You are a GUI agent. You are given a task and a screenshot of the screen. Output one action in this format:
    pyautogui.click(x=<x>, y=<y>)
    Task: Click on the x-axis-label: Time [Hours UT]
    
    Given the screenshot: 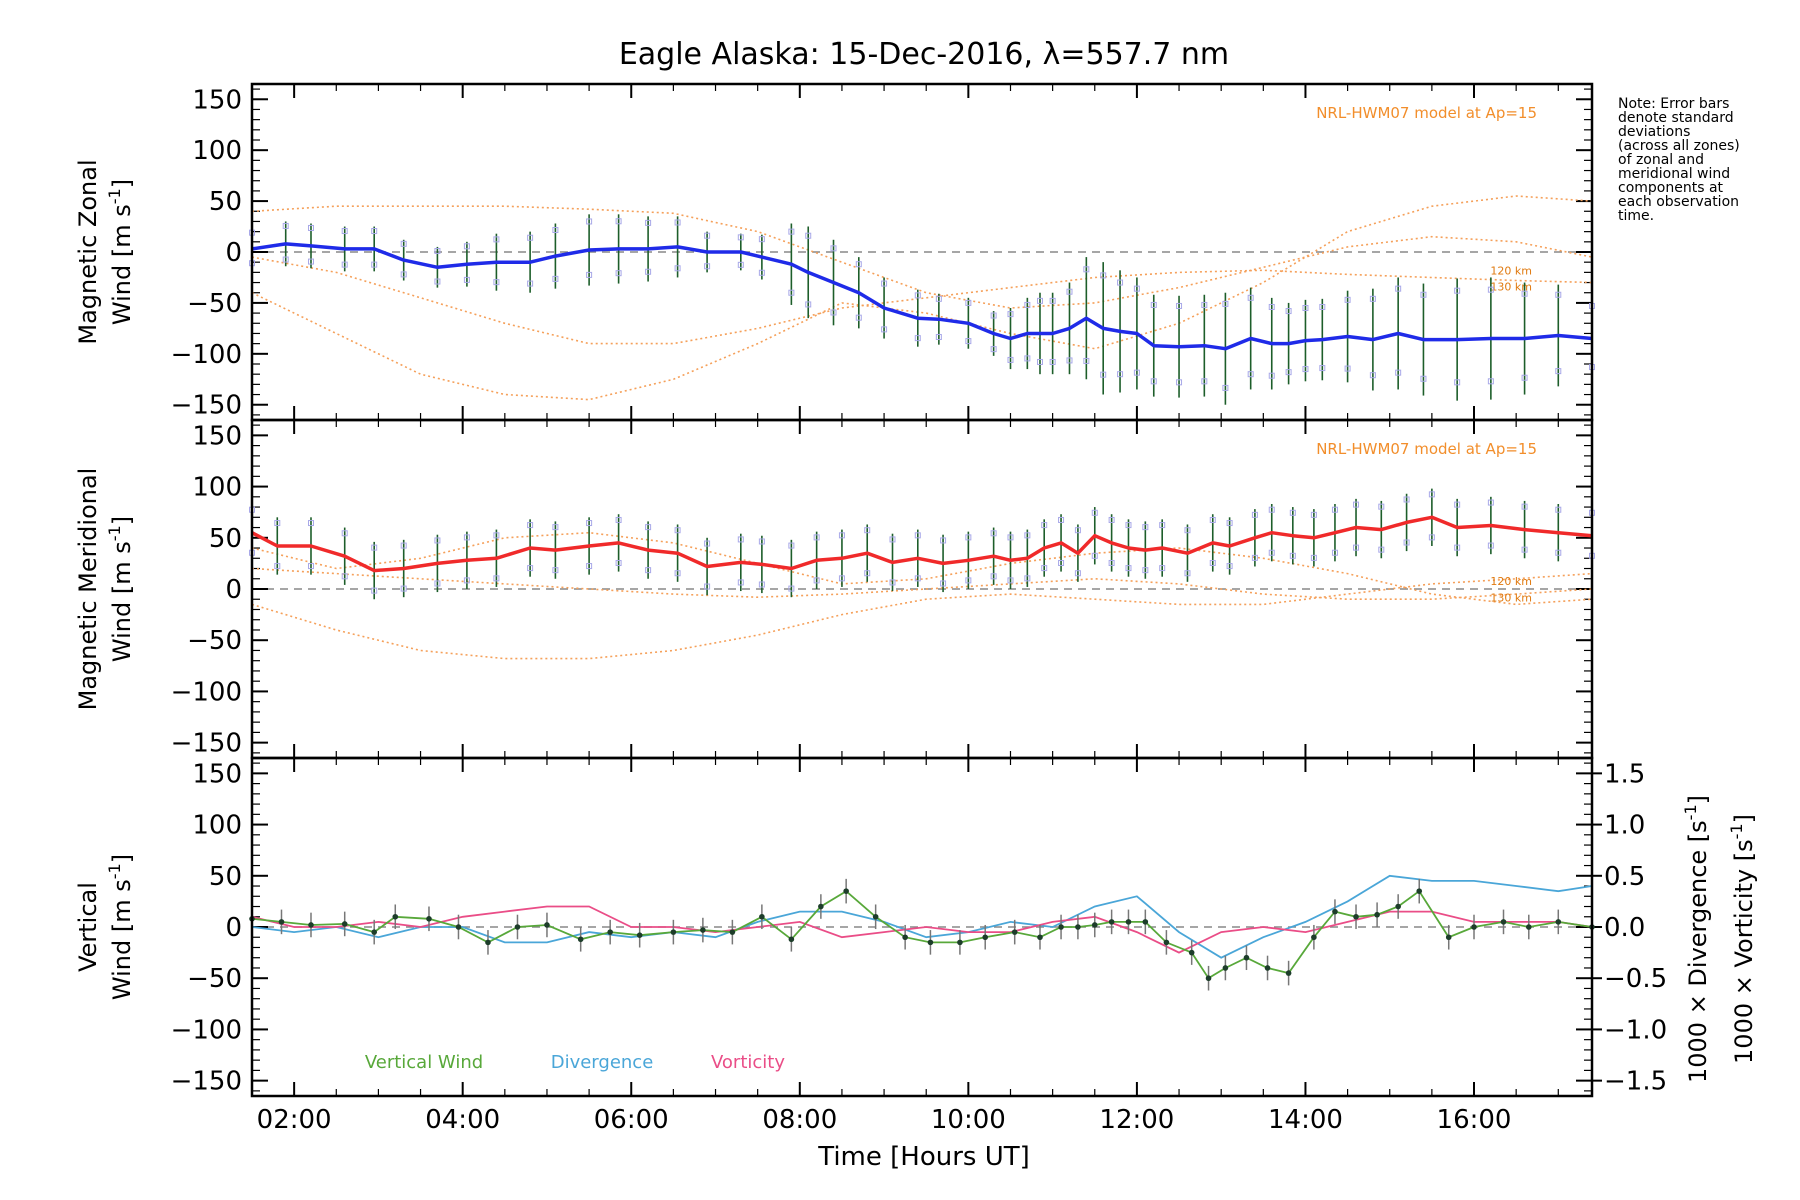 What is the action you would take?
    pyautogui.click(x=923, y=1157)
    